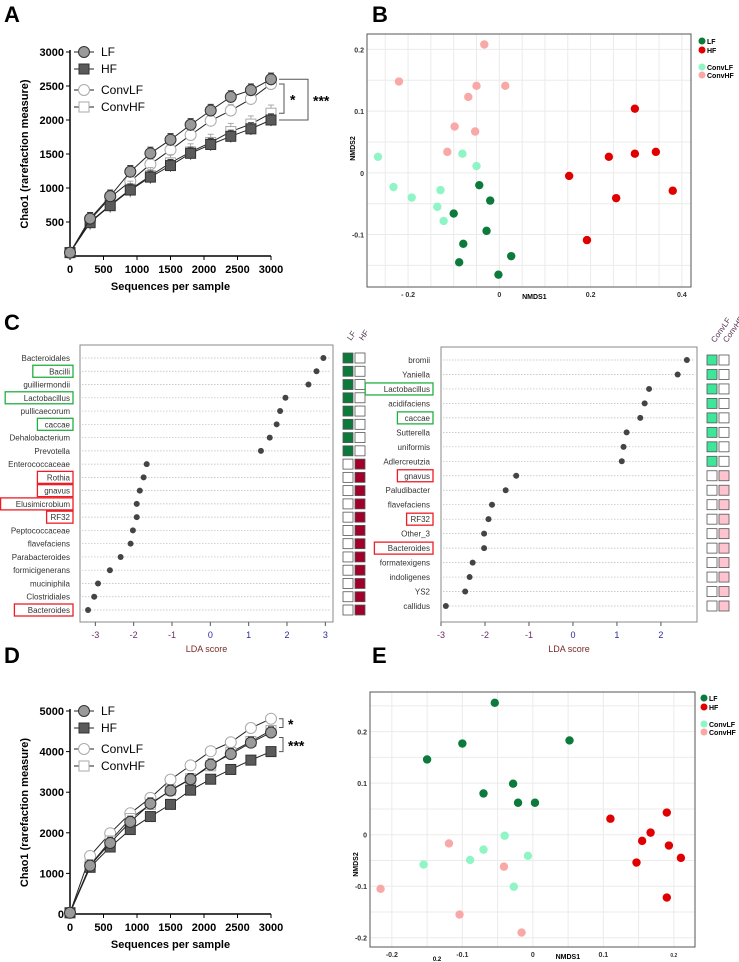 The image size is (739, 962). Describe the element at coordinates (529, 635) in the screenshot. I see `x-tick-label: -1` at that location.